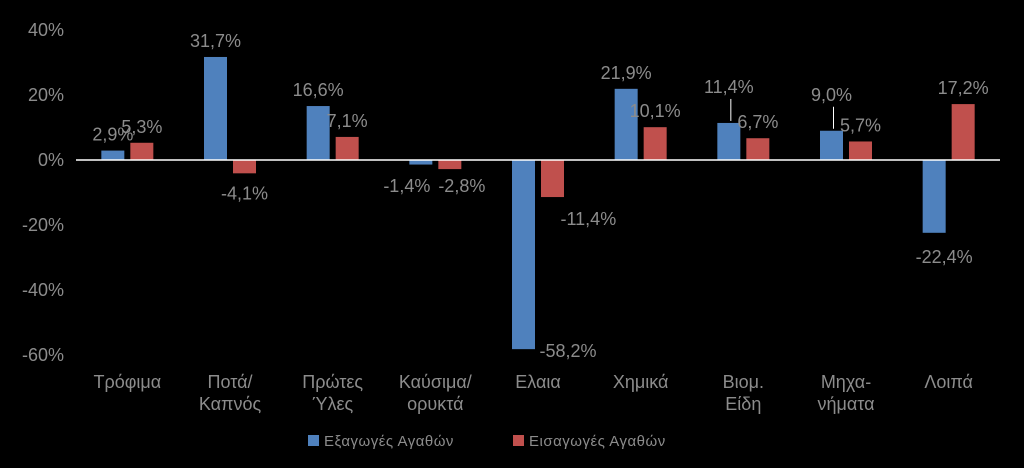 The image size is (1024, 468). I want to click on category-label: Πρώτες, so click(332, 382).